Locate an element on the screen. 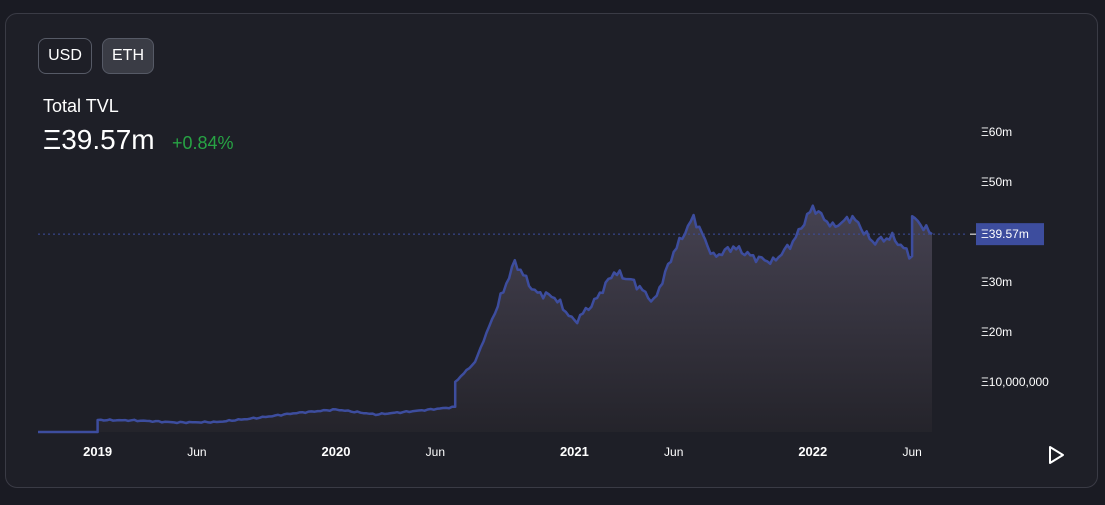 The width and height of the screenshot is (1105, 505). y-tick-label: Ξ30m is located at coordinates (996, 282).